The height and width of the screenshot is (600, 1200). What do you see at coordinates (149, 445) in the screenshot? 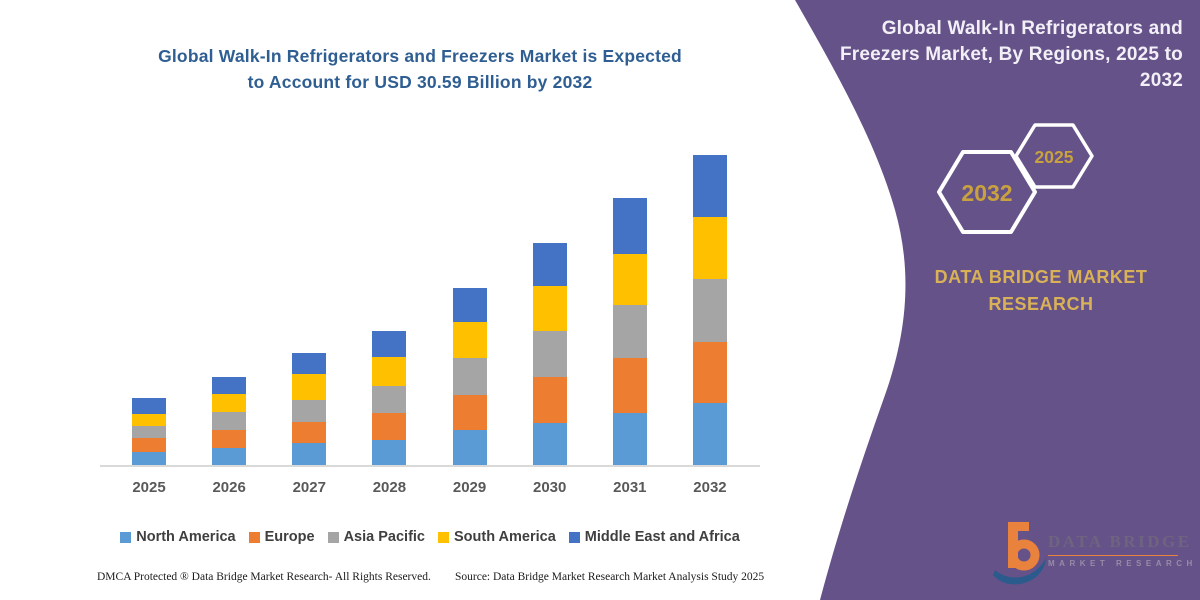
I see `bar-segment-2025-europe` at bounding box center [149, 445].